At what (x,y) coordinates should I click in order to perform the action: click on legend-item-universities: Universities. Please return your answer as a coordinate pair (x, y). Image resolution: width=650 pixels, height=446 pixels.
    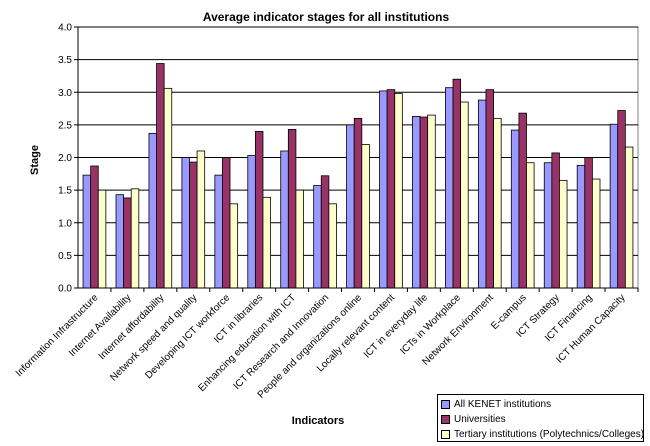
    Looking at the image, I should click on (540, 419).